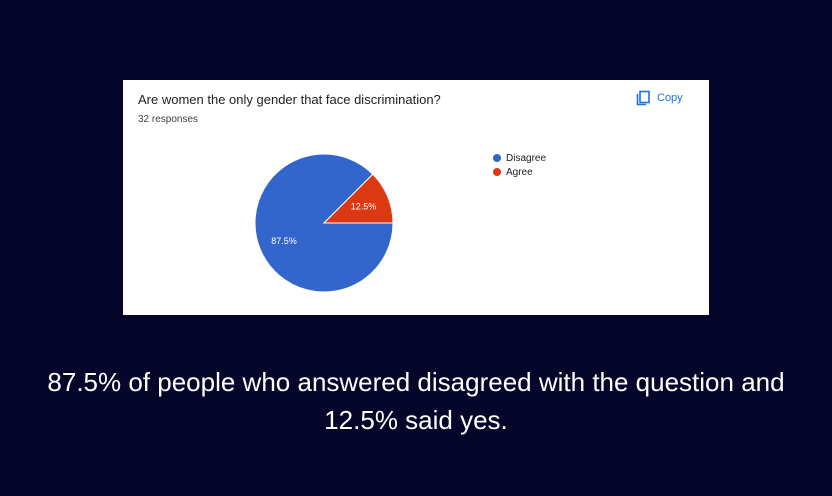 The height and width of the screenshot is (496, 832). I want to click on pie-slice-disagree, so click(324, 223).